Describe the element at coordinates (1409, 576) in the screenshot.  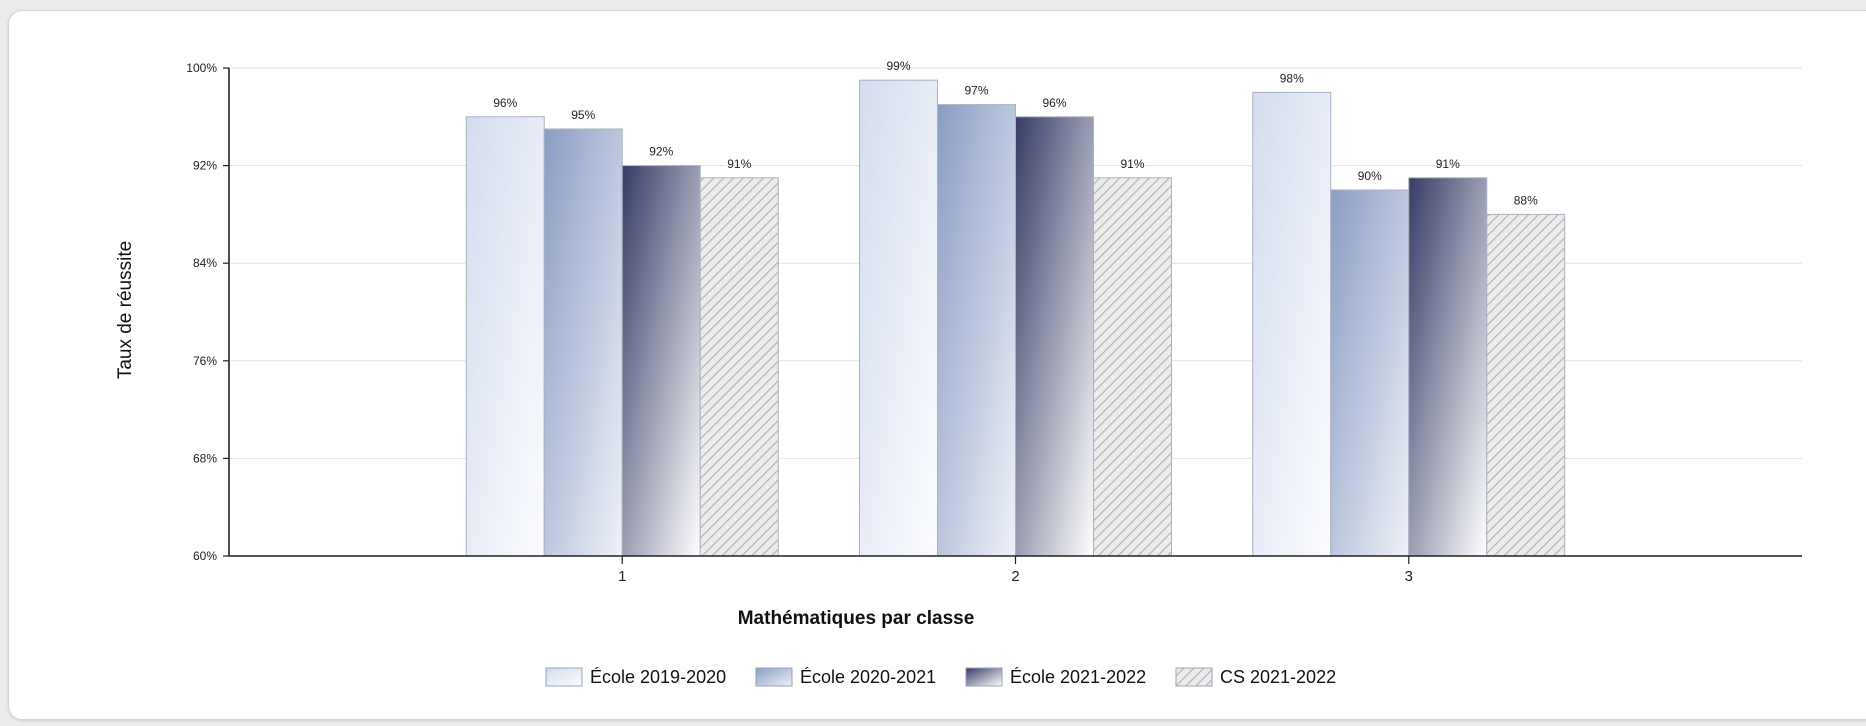
I see `x-tick-label: 3` at that location.